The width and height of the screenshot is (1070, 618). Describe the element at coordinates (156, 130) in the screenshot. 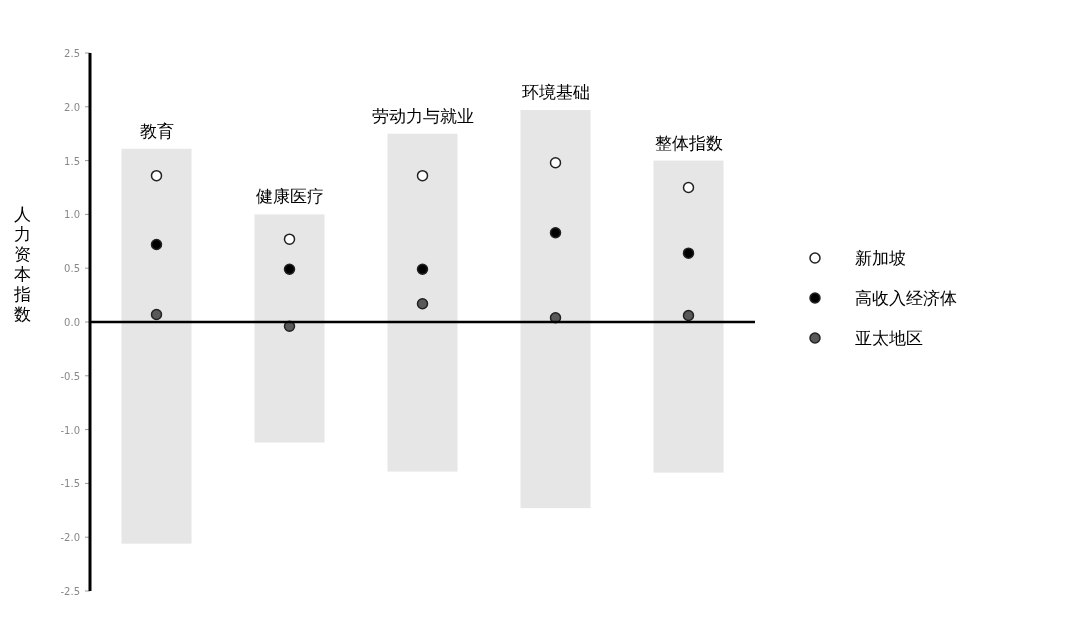

I see `x-tick-label: 教育` at that location.